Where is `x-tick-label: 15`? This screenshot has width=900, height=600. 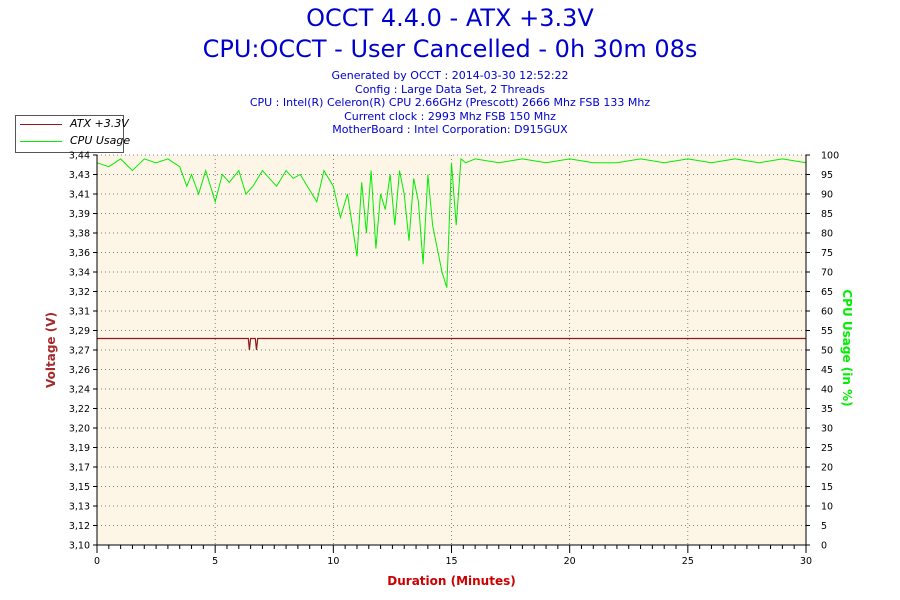
x-tick-label: 15 is located at coordinates (451, 561).